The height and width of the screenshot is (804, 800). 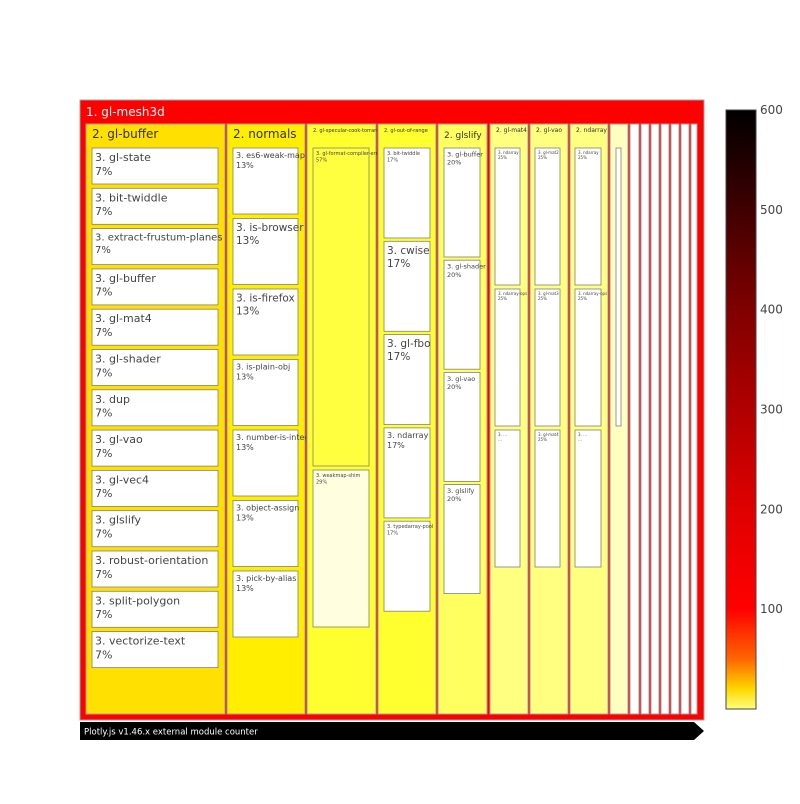 I want to click on leaf-label: 3. gl-vao, so click(x=461, y=379).